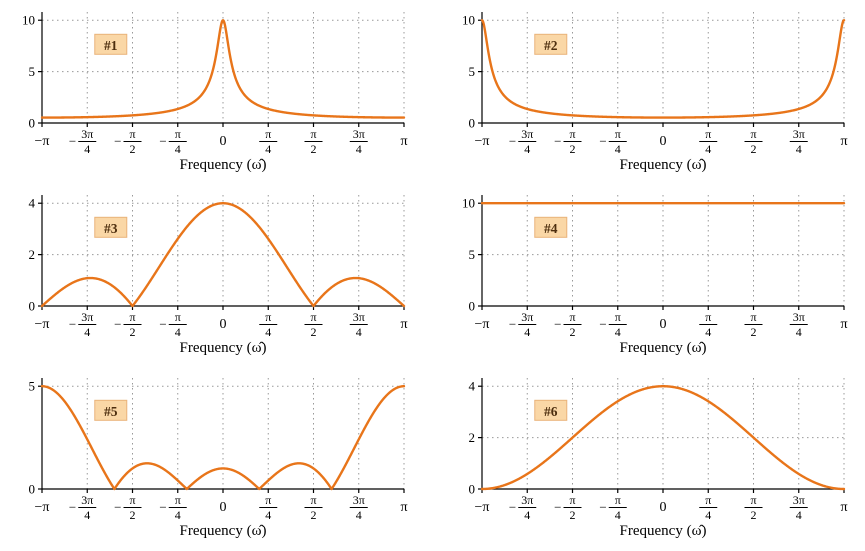 Image resolution: width=865 pixels, height=551 pixels. I want to click on plot-number-badge: #5, so click(111, 410).